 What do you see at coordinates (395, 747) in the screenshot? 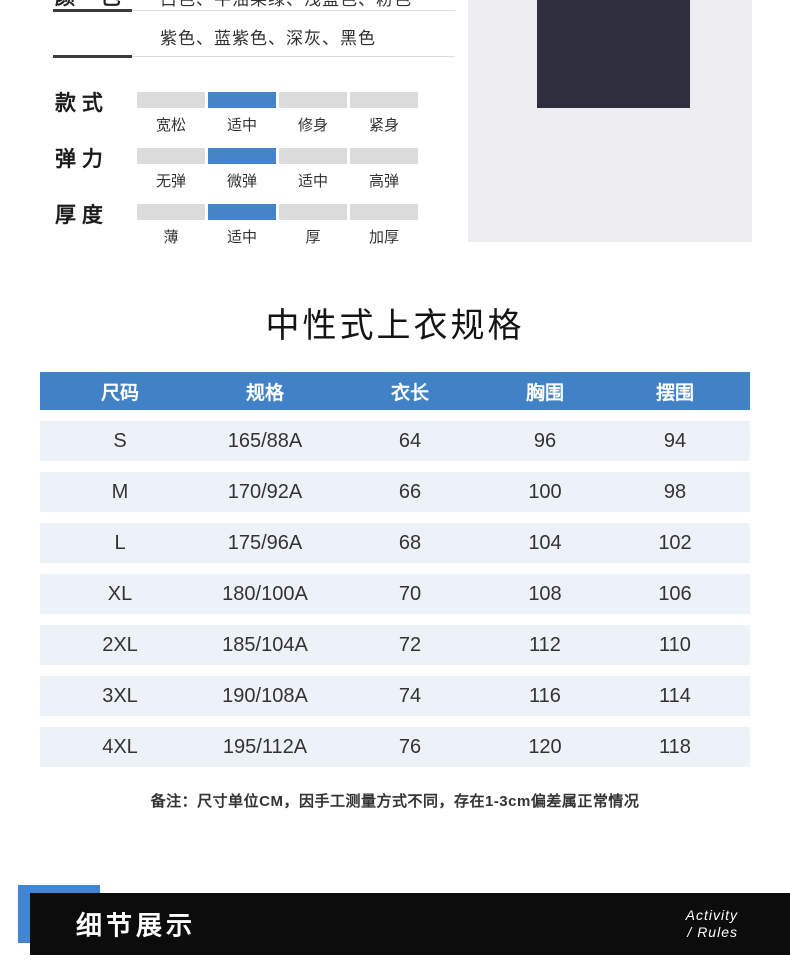
I see `table-row: 4XL 195/112A 76 120 118` at bounding box center [395, 747].